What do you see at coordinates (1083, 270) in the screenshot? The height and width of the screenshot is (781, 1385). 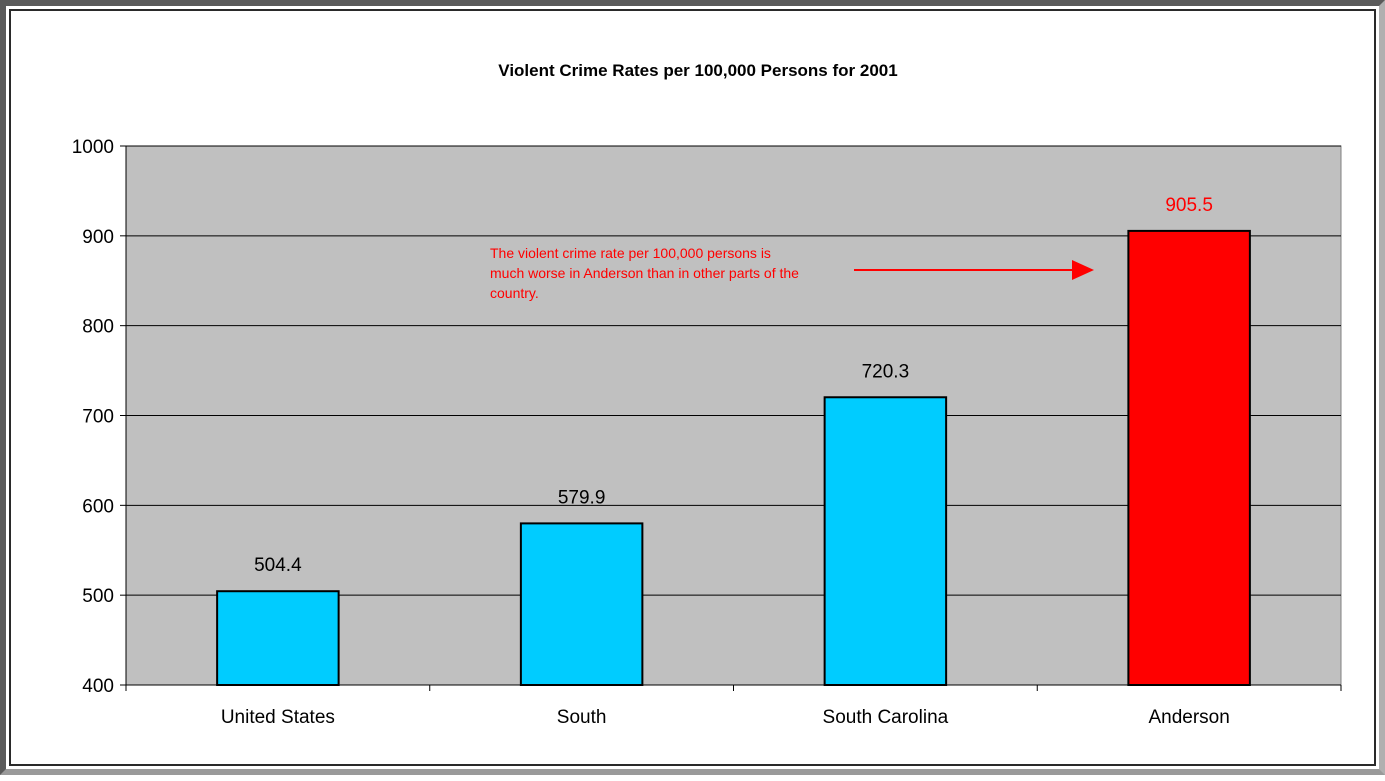 I see `annotation-arrowhead` at bounding box center [1083, 270].